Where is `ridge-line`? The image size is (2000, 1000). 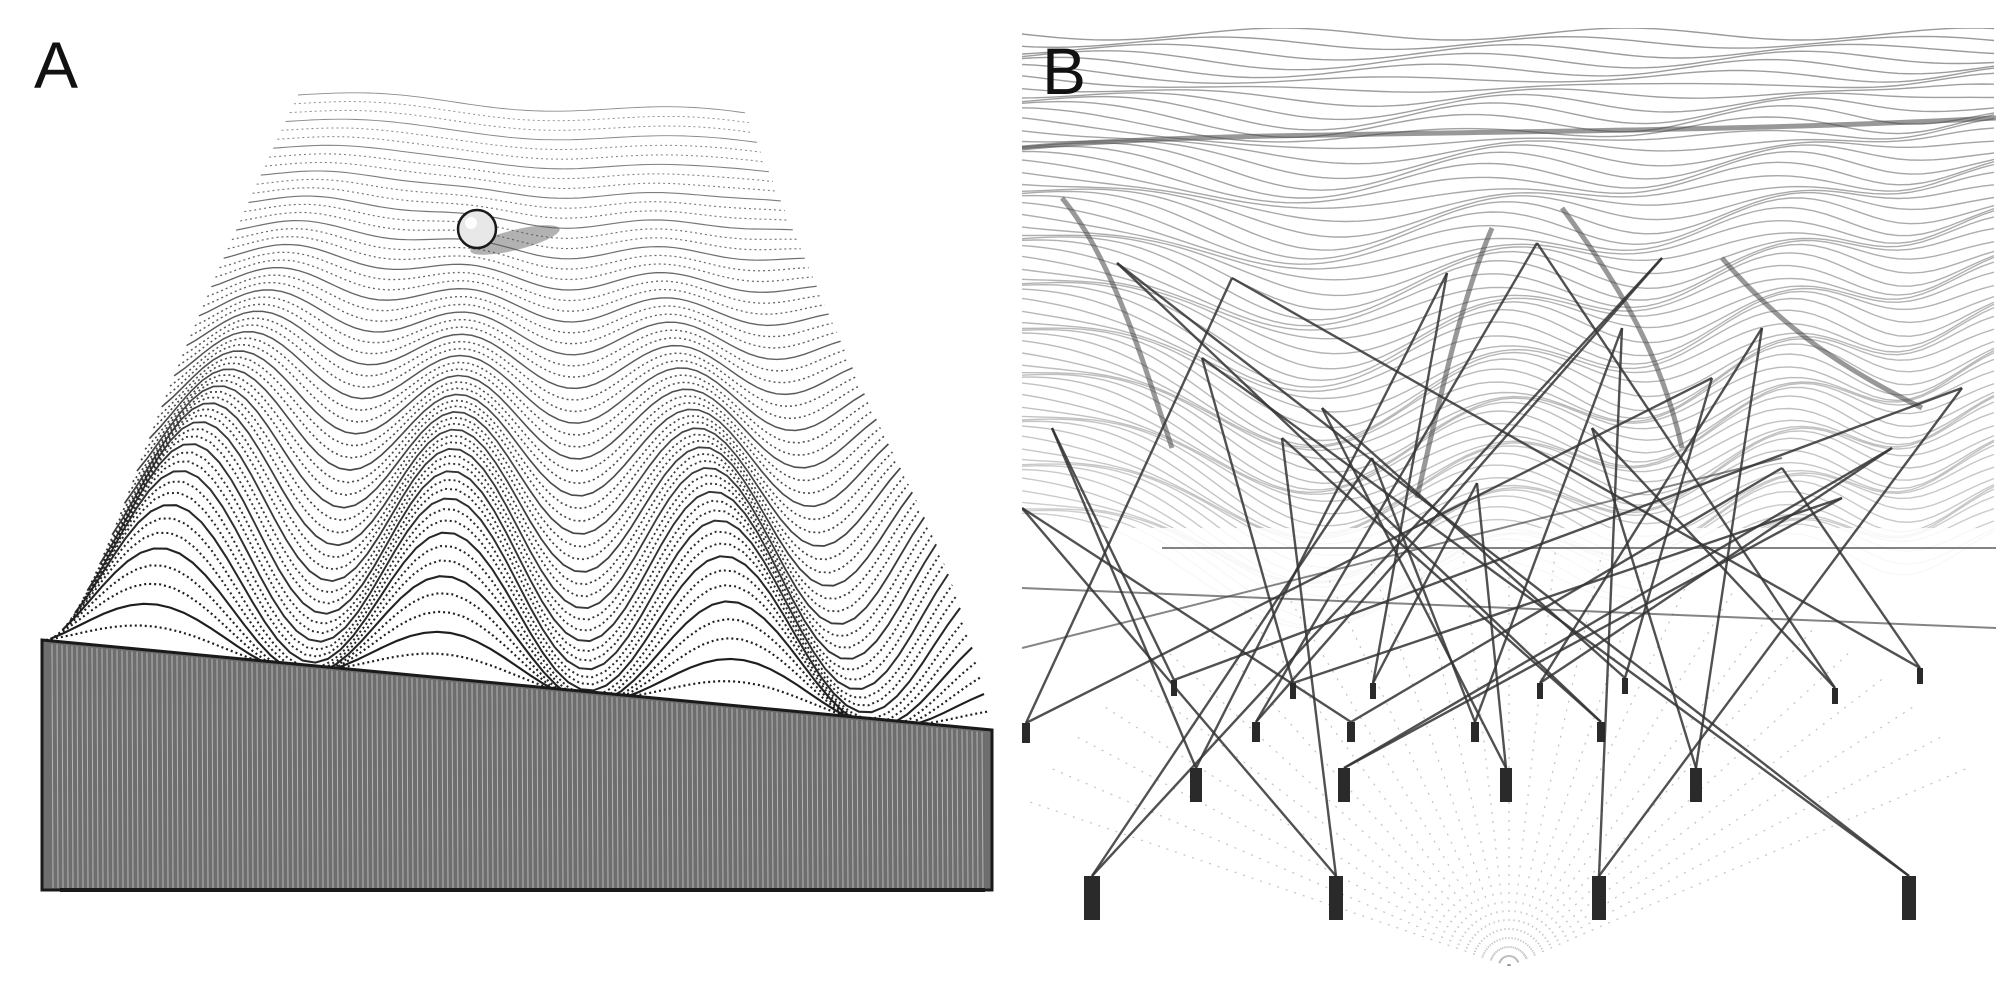 ridge-line is located at coordinates (1622, 327).